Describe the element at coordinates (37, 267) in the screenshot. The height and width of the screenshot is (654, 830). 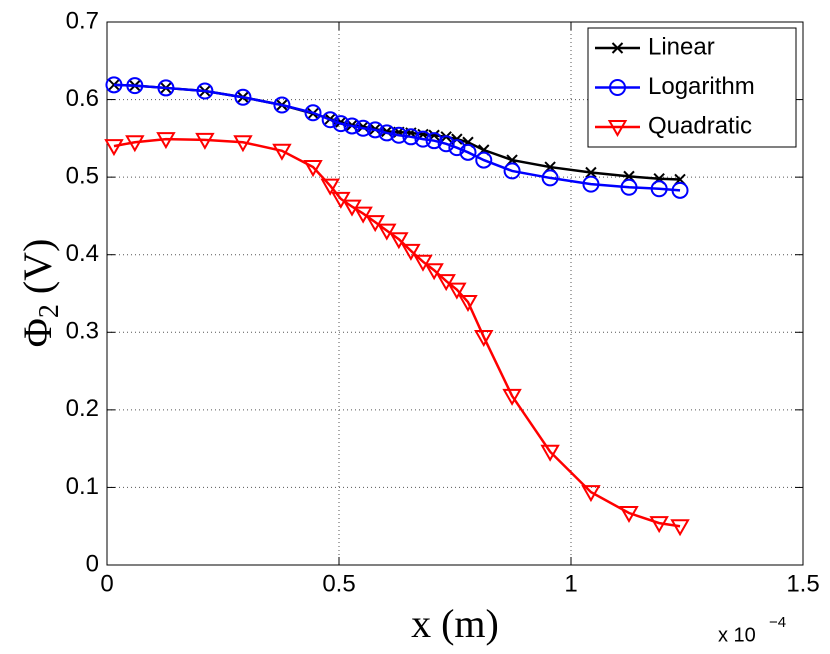
I see `y-label-unit: (V)` at that location.